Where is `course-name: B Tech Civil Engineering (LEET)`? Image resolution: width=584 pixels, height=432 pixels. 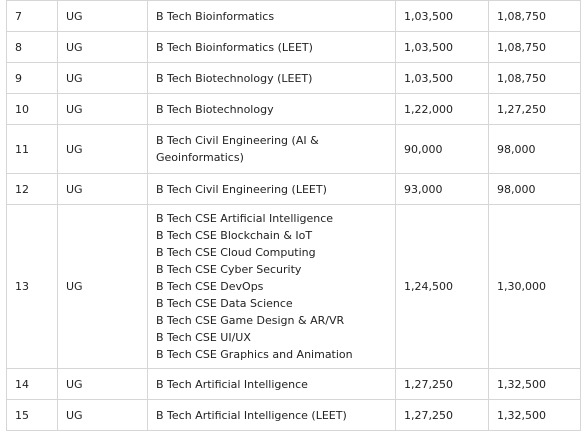
course-name: B Tech Civil Engineering (LEET) is located at coordinates (241, 189).